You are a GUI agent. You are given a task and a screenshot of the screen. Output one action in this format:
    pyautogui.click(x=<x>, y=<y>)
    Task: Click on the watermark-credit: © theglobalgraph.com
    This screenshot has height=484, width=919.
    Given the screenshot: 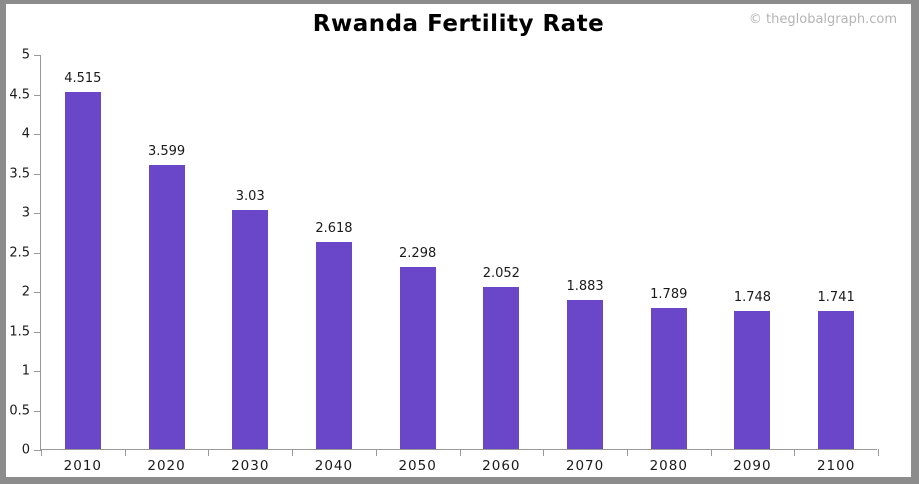 What is the action you would take?
    pyautogui.click(x=822, y=19)
    